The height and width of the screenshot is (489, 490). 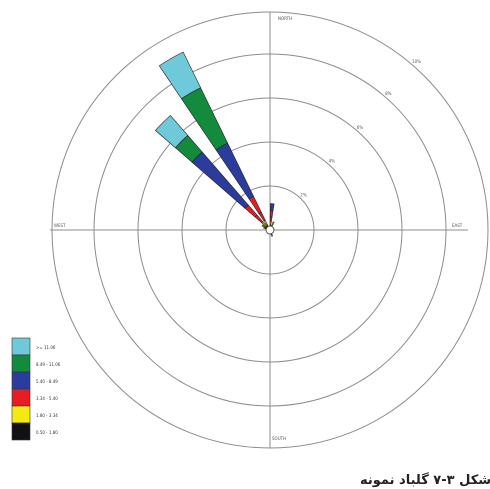 I want to click on wind-wedges, so click(x=215, y=144).